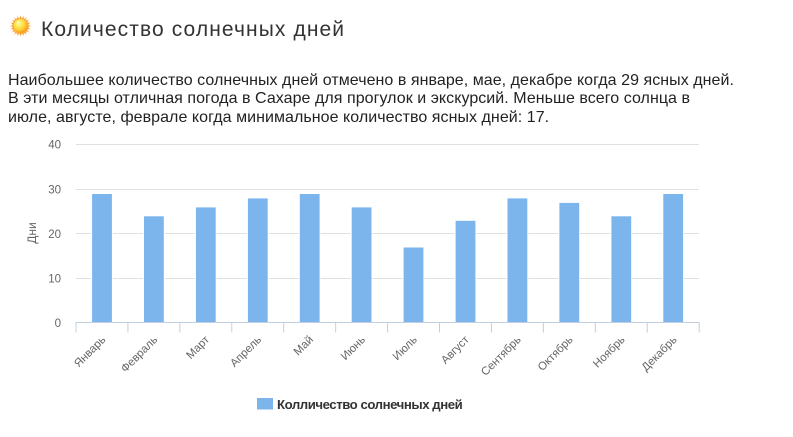 The image size is (793, 437). What do you see at coordinates (54, 146) in the screenshot?
I see `svg-text: 40` at bounding box center [54, 146].